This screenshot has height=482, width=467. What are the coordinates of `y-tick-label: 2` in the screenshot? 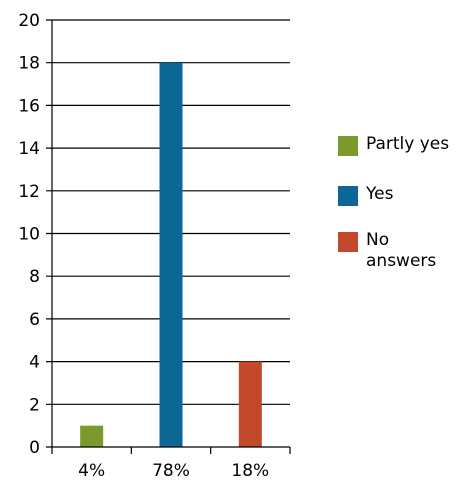 It's located at (34, 405).